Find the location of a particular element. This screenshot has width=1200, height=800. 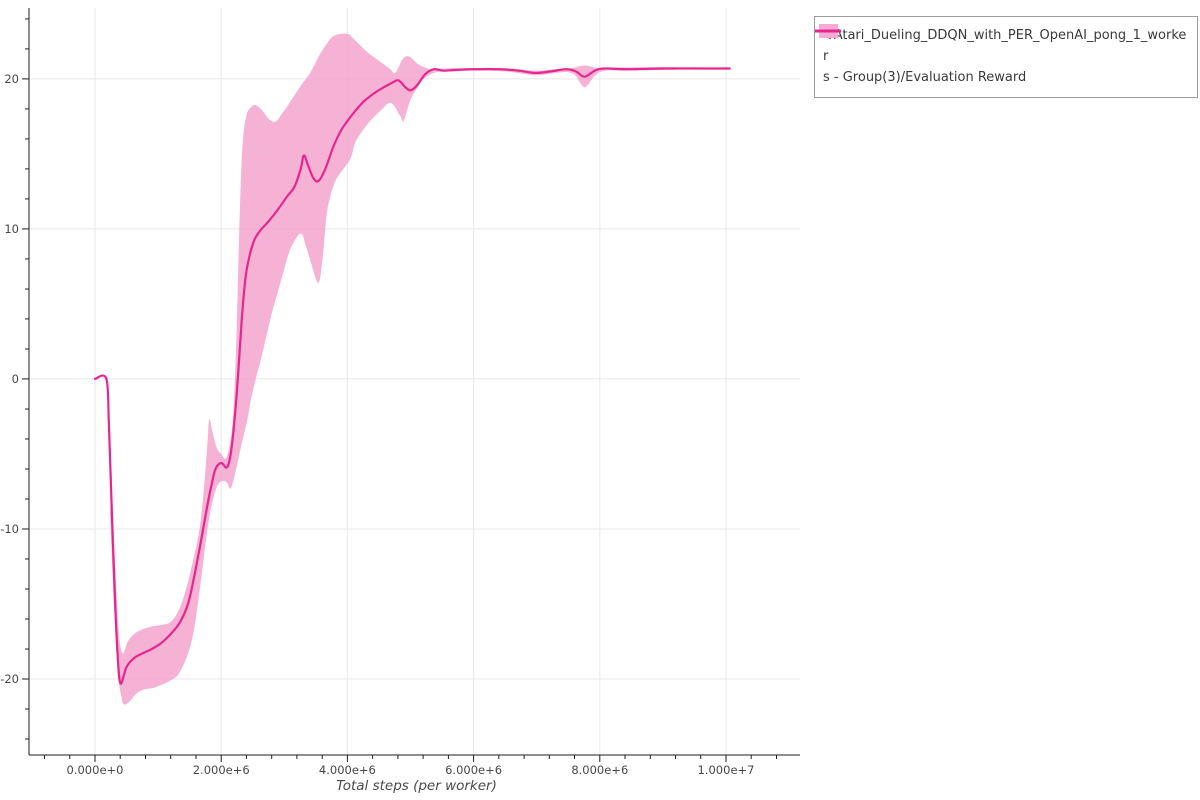

y-tick-label: 10 is located at coordinates (11, 229).